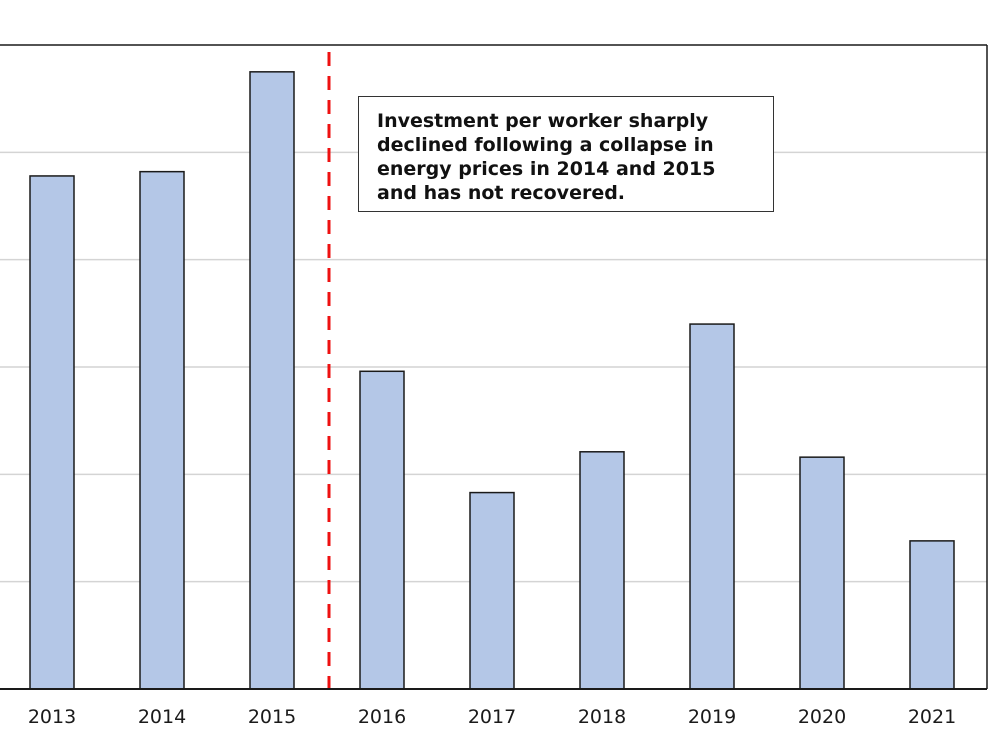 Image resolution: width=1000 pixels, height=752 pixels. Describe the element at coordinates (501, 193) in the screenshot. I see `annotation-line: and has not recovered.` at that location.